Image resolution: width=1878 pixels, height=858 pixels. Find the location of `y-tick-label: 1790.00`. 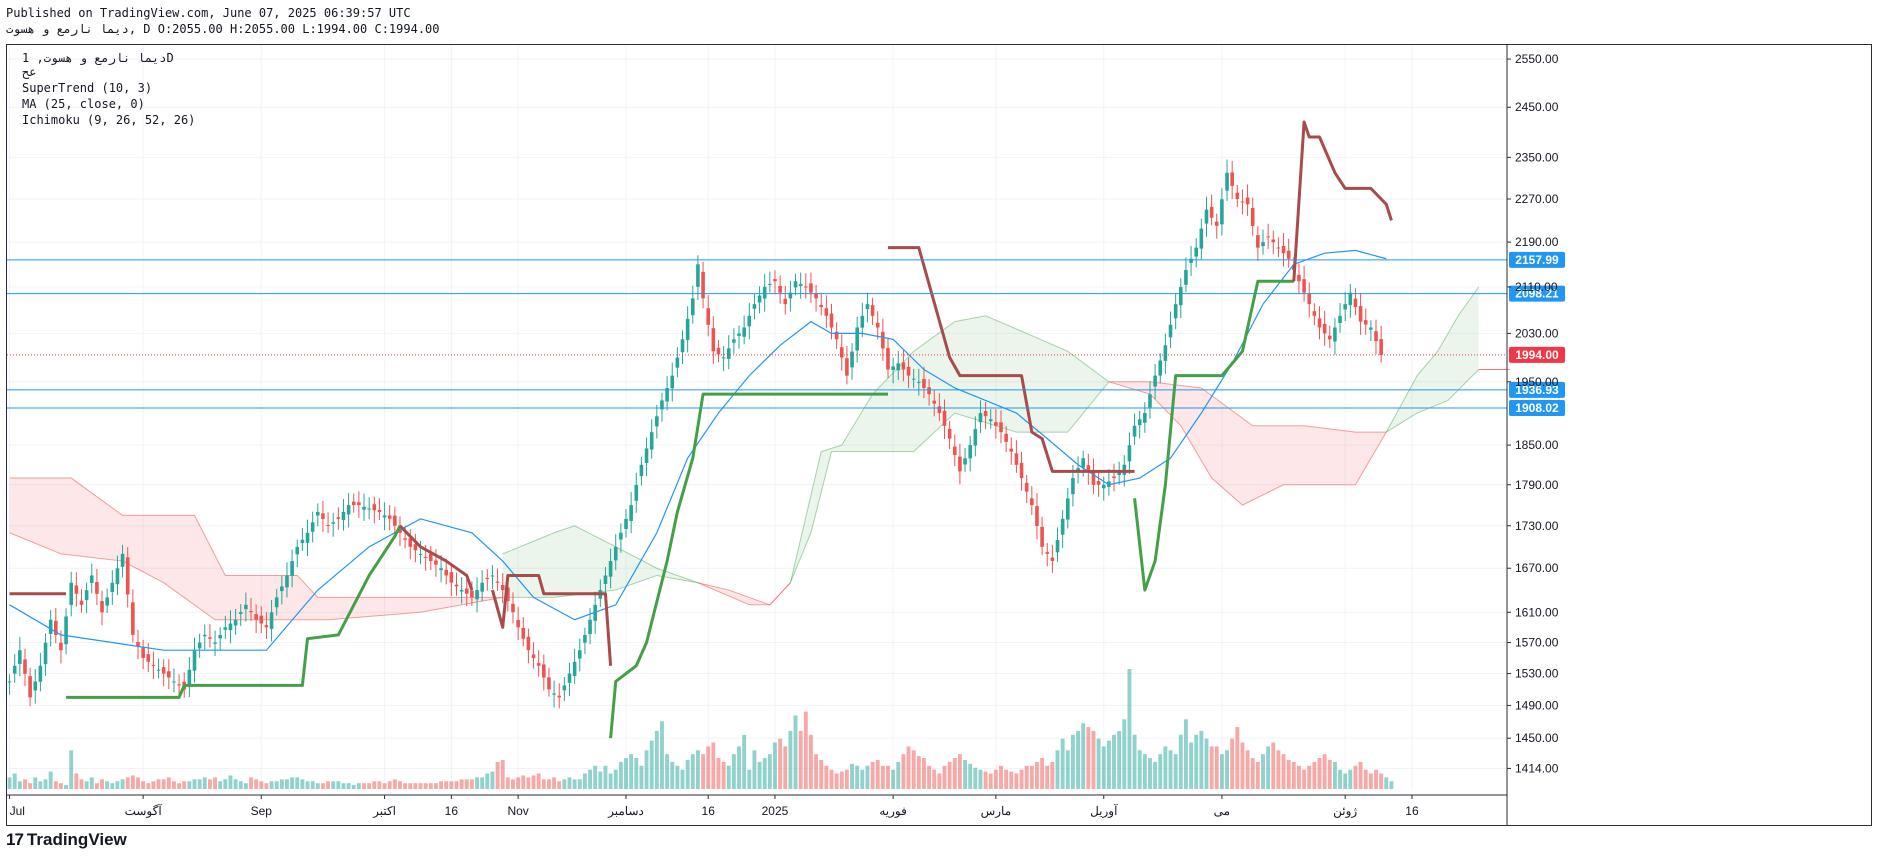

y-tick-label: 1790.00 is located at coordinates (1537, 485).